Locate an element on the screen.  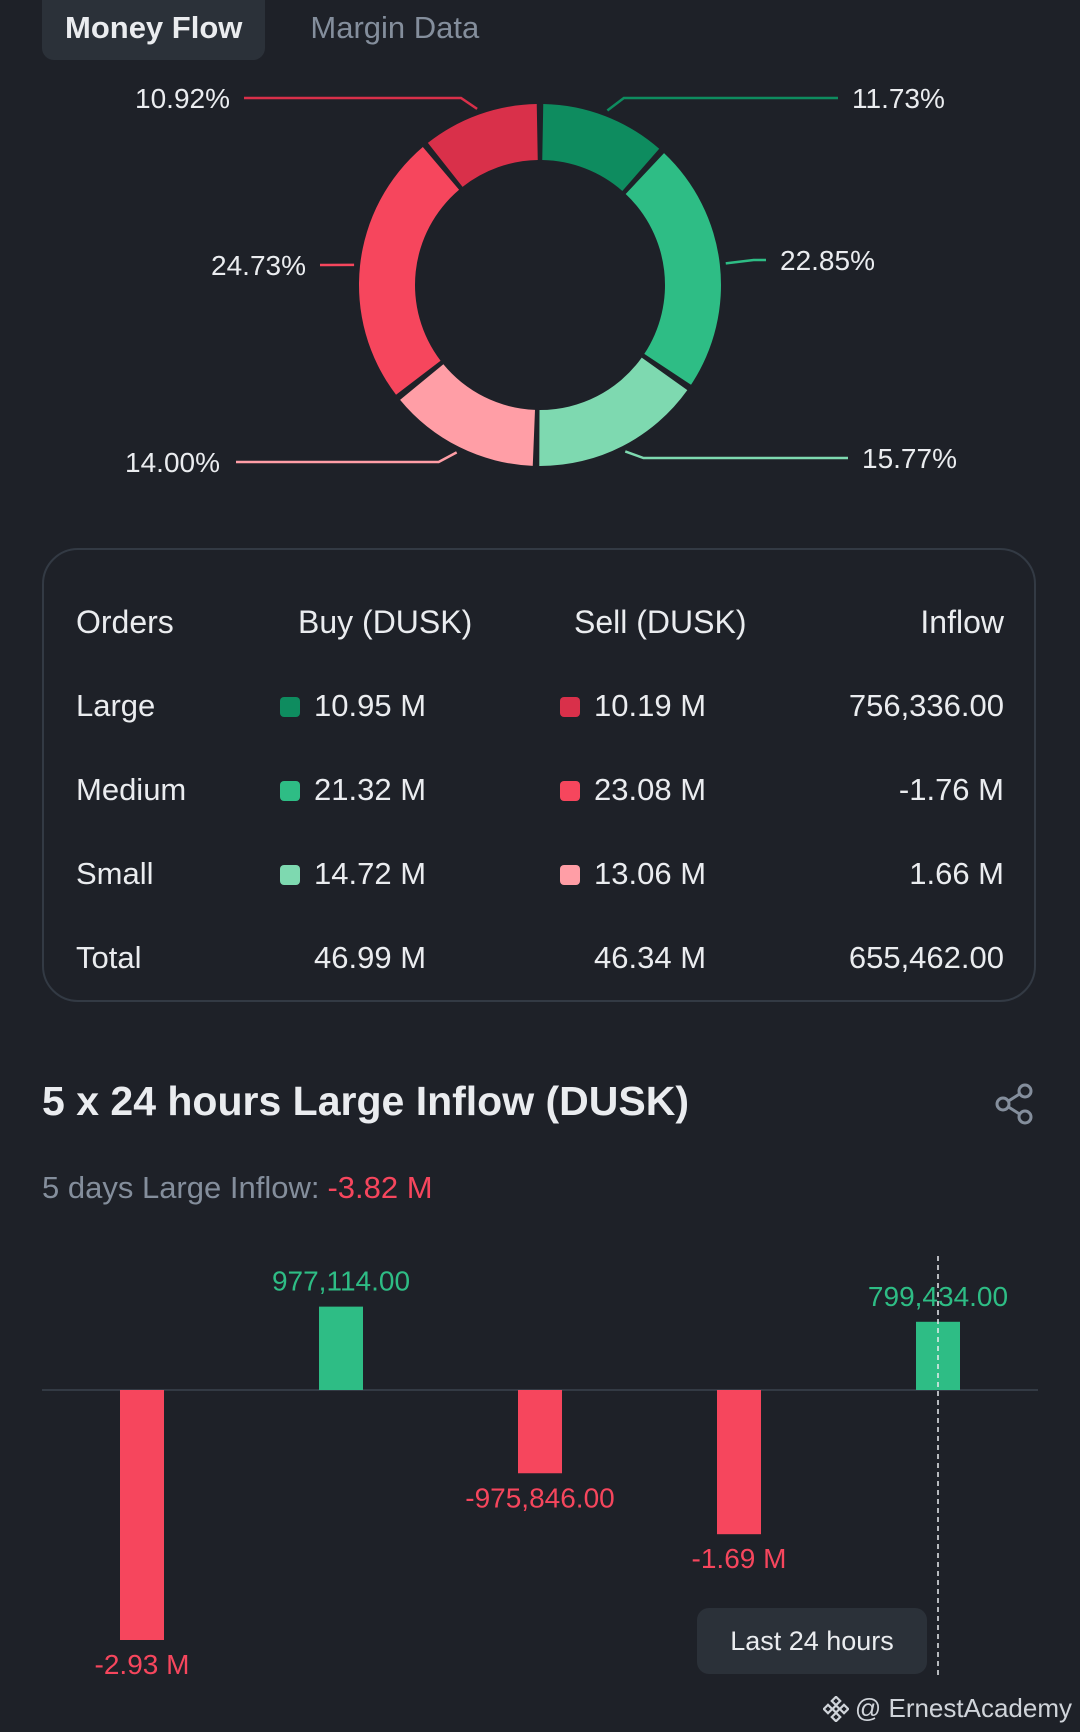
table-row-total: Total 46.99 M 46.34 M 655,462.00 is located at coordinates (540, 958).